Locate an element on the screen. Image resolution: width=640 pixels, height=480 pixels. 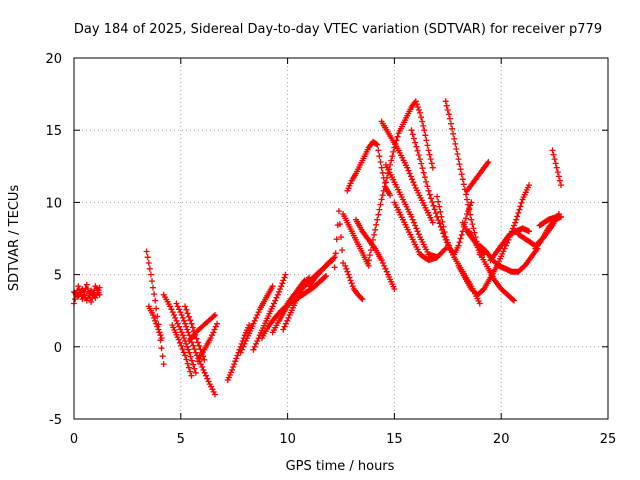
y-tick-label-4: 15 is located at coordinates (53, 131).